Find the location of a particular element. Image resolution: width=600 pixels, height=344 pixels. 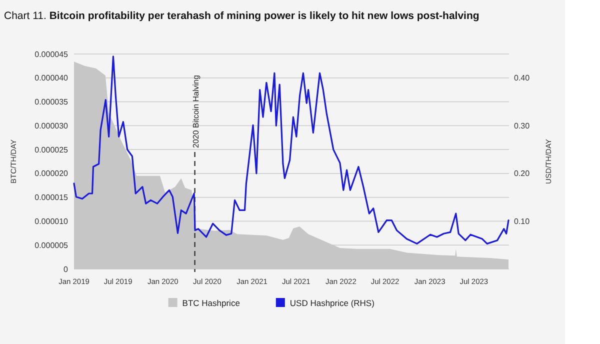

legend-label: USD Hashprice (RHS) is located at coordinates (332, 303).